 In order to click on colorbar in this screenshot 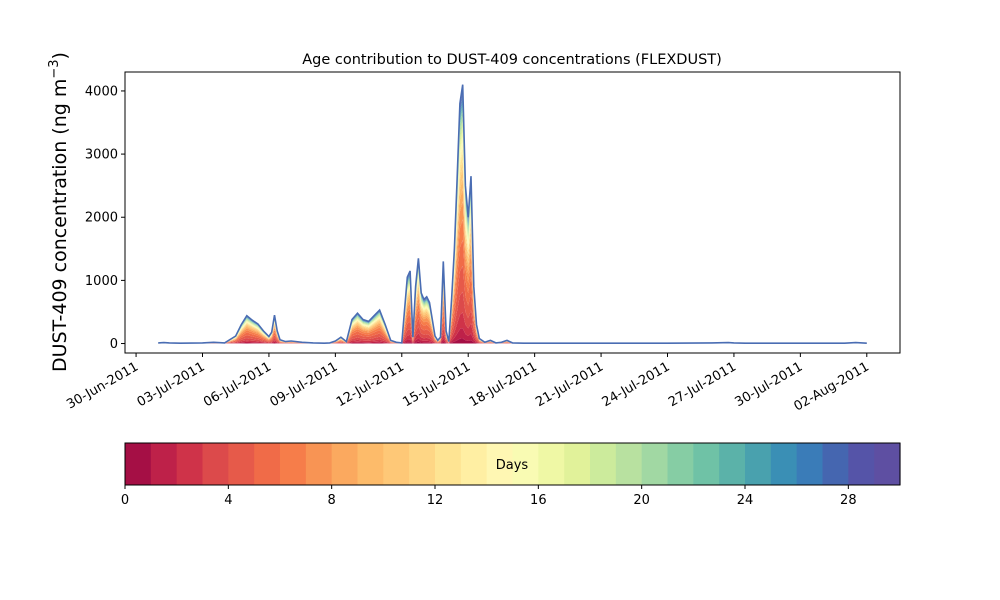, I will do `click(513, 464)`.